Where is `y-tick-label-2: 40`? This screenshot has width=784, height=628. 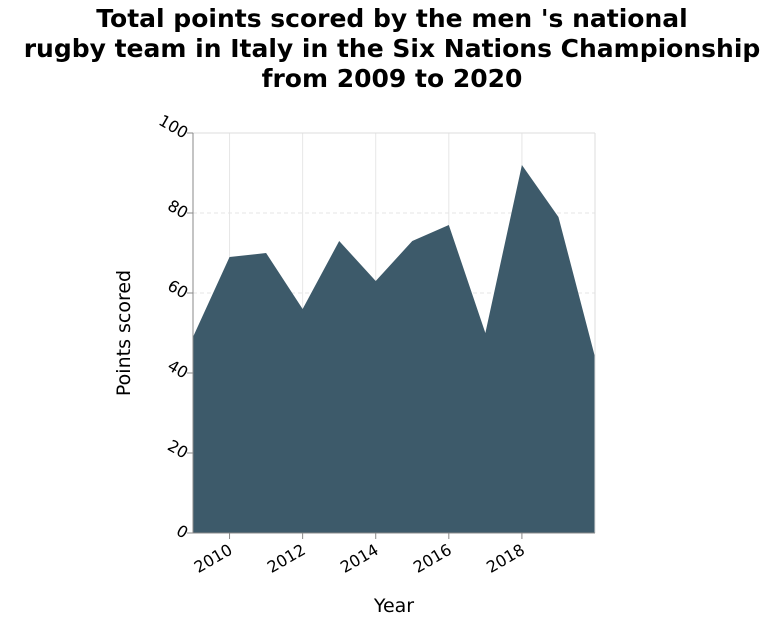 y-tick-label-2: 40 is located at coordinates (177, 369).